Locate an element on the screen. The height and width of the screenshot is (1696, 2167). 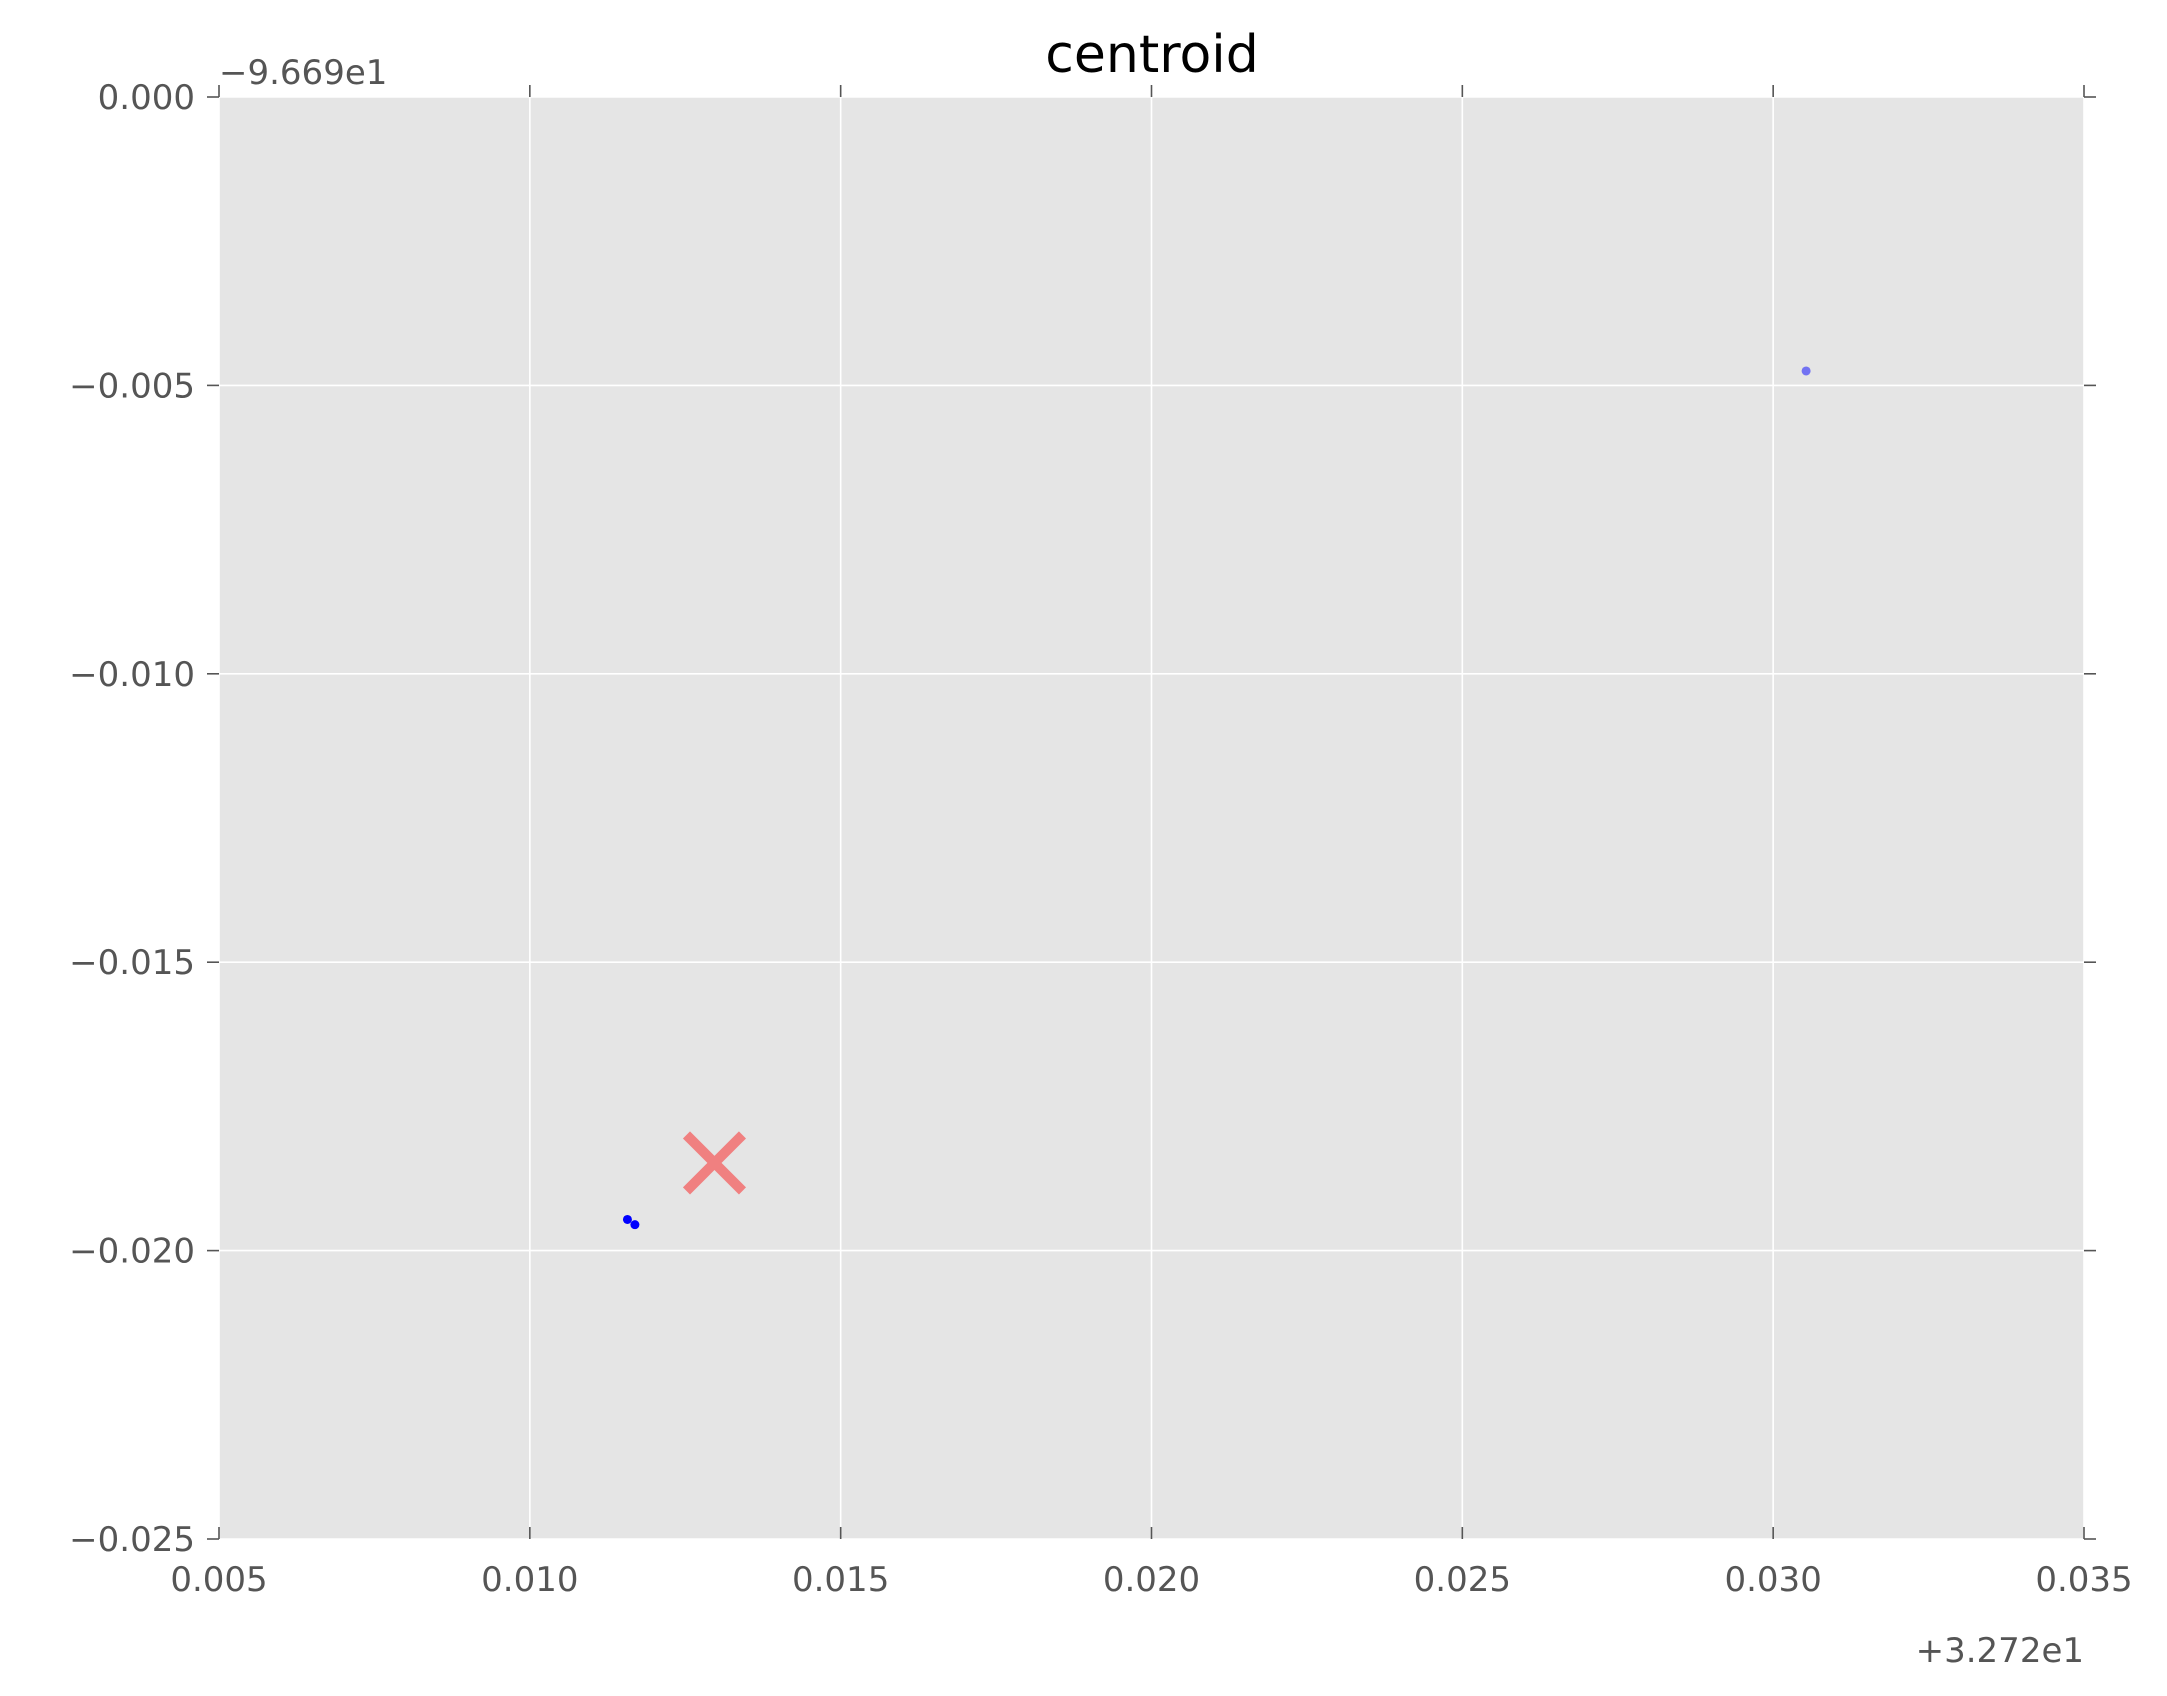
centroid-marker-stroke is located at coordinates (714, 1163).